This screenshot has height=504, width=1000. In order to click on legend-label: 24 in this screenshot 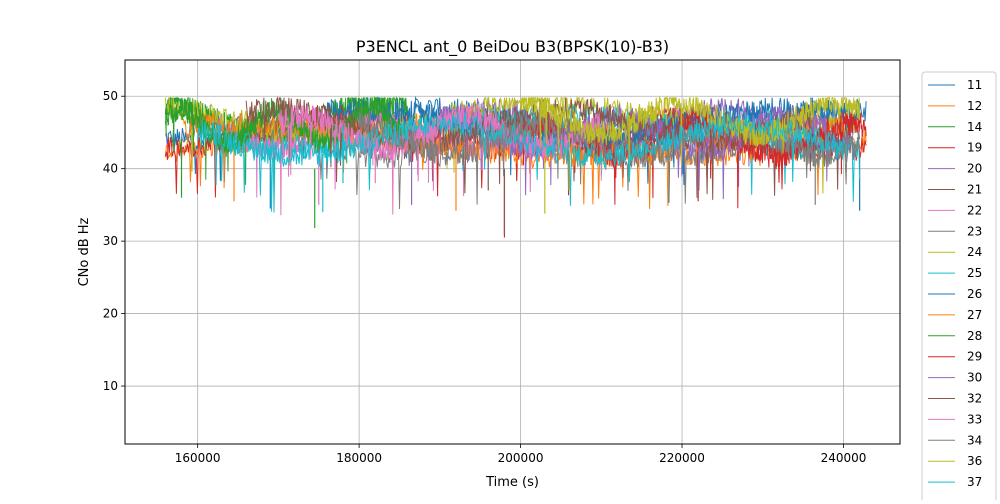, I will do `click(974, 252)`.